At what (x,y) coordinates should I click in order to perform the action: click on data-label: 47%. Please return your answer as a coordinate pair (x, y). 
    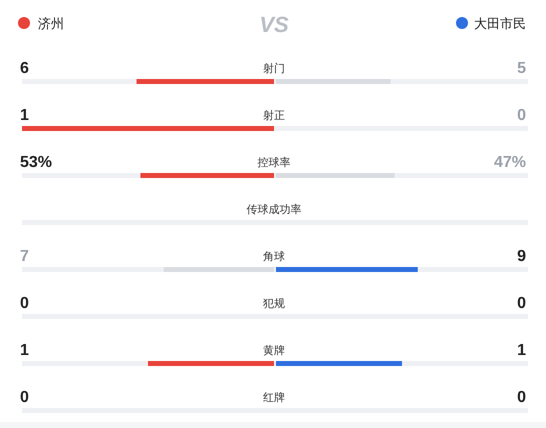
    Looking at the image, I should click on (510, 162).